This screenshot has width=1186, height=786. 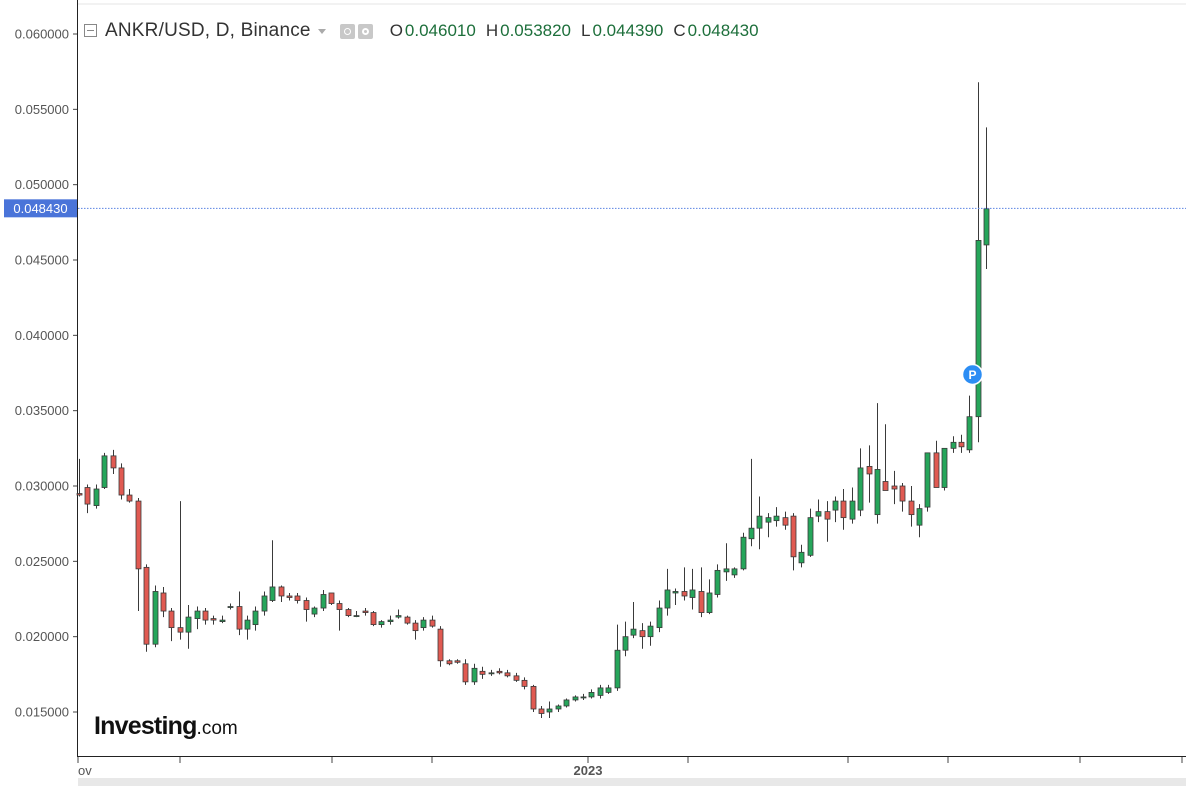 I want to click on eye-icon, so click(x=347, y=31).